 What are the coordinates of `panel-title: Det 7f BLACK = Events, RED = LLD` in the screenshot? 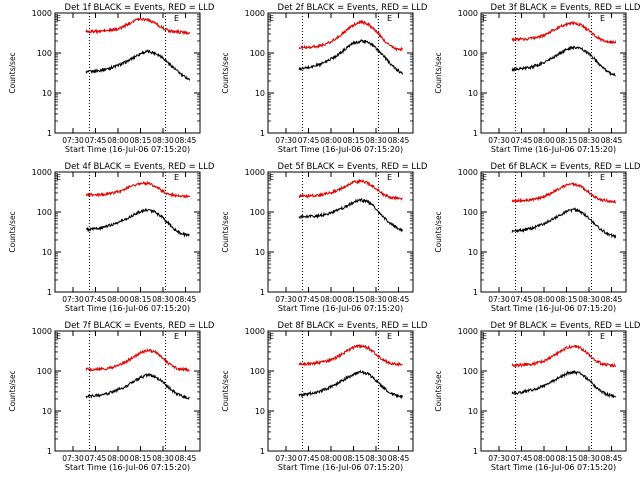 It's located at (140, 326).